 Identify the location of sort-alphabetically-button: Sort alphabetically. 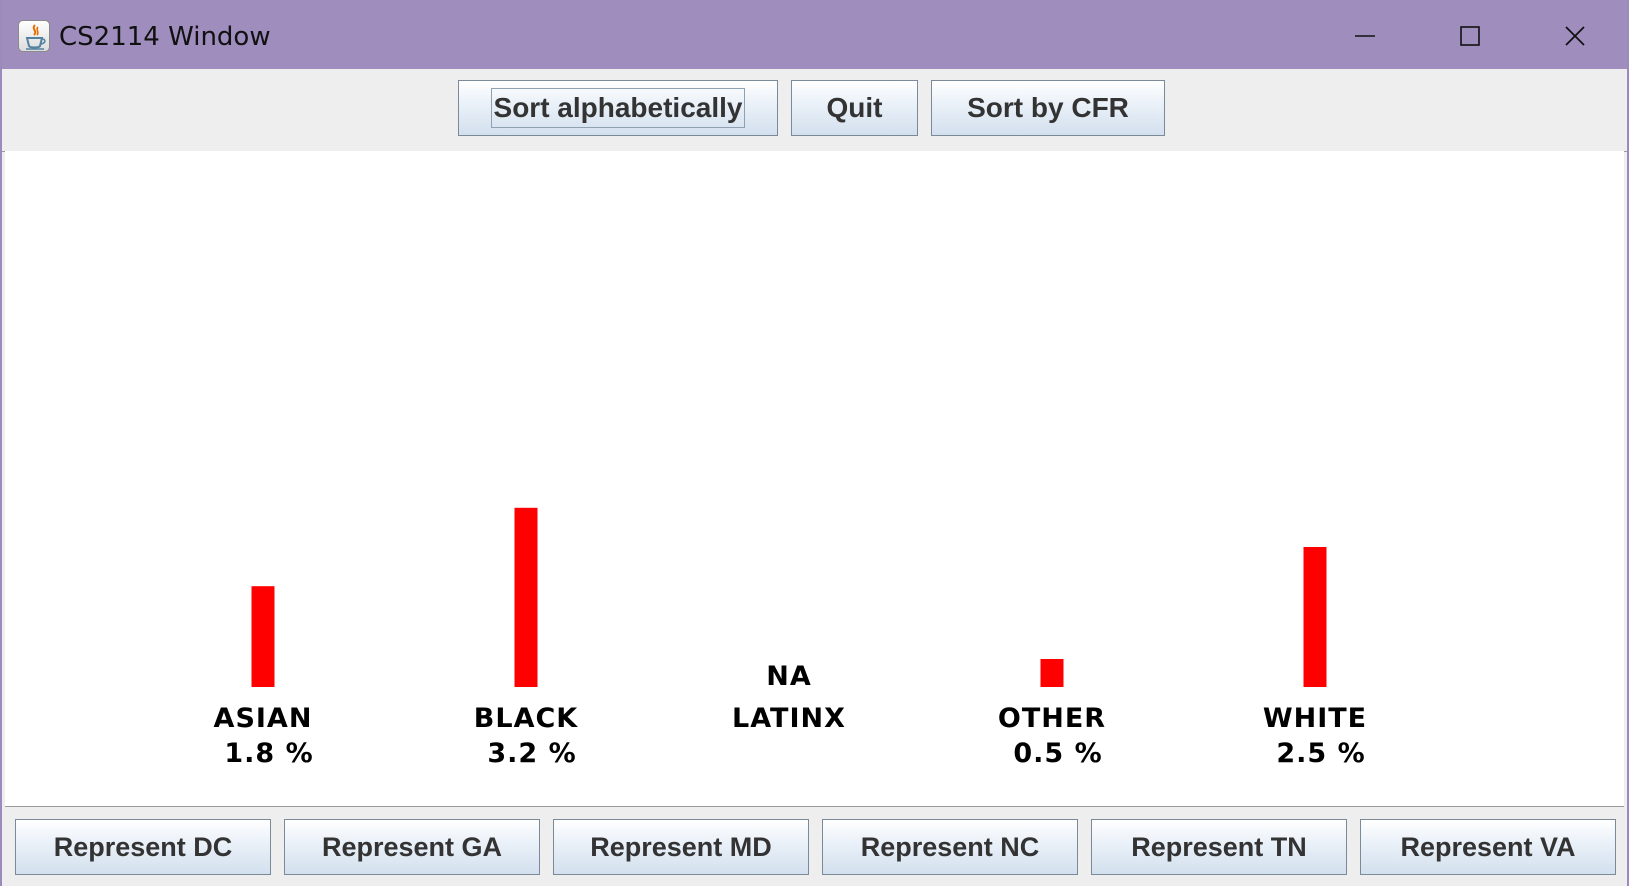
(618, 108).